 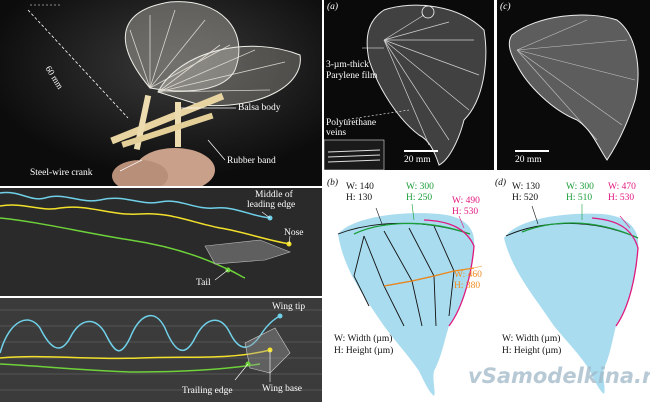 I want to click on b-m1-width: W: 140, so click(x=360, y=187).